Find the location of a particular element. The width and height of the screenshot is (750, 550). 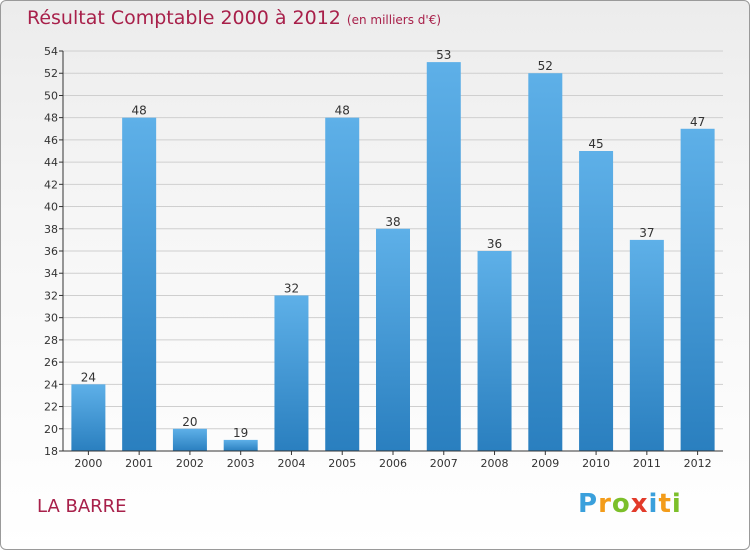

x-tick-label: 2000 is located at coordinates (88, 463).